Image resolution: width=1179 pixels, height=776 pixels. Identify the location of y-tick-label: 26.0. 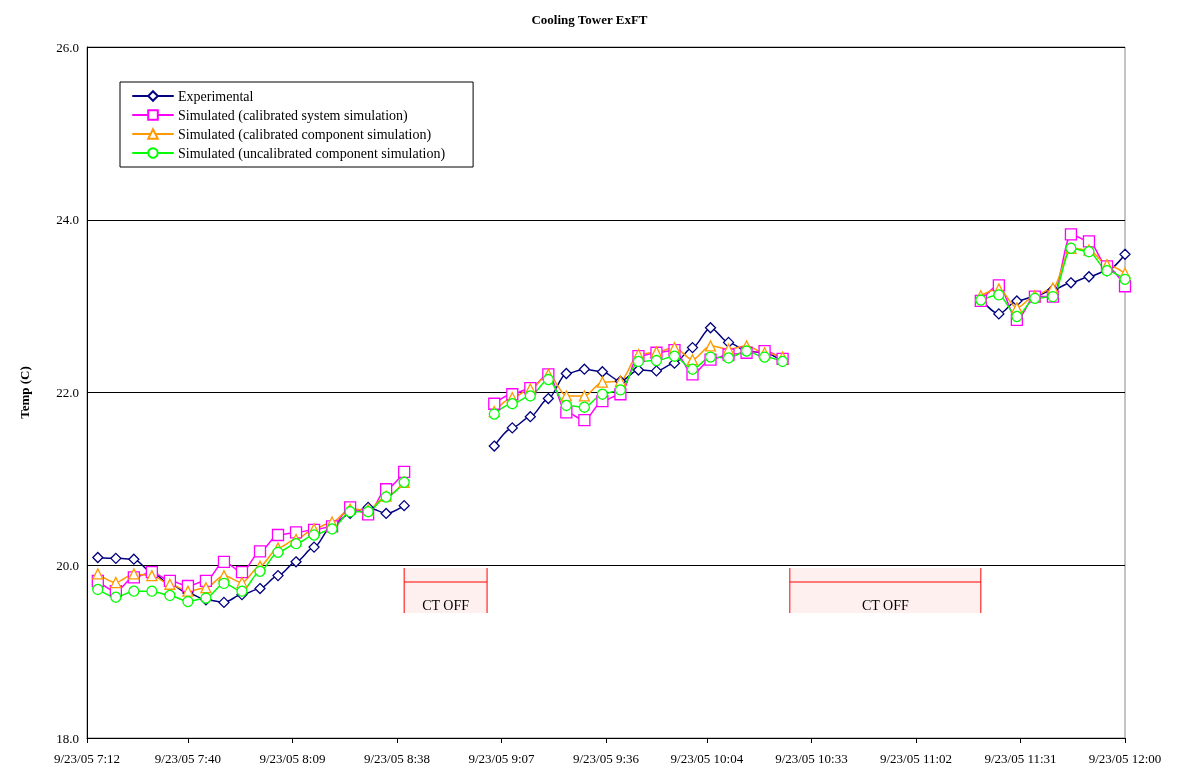
(67, 47).